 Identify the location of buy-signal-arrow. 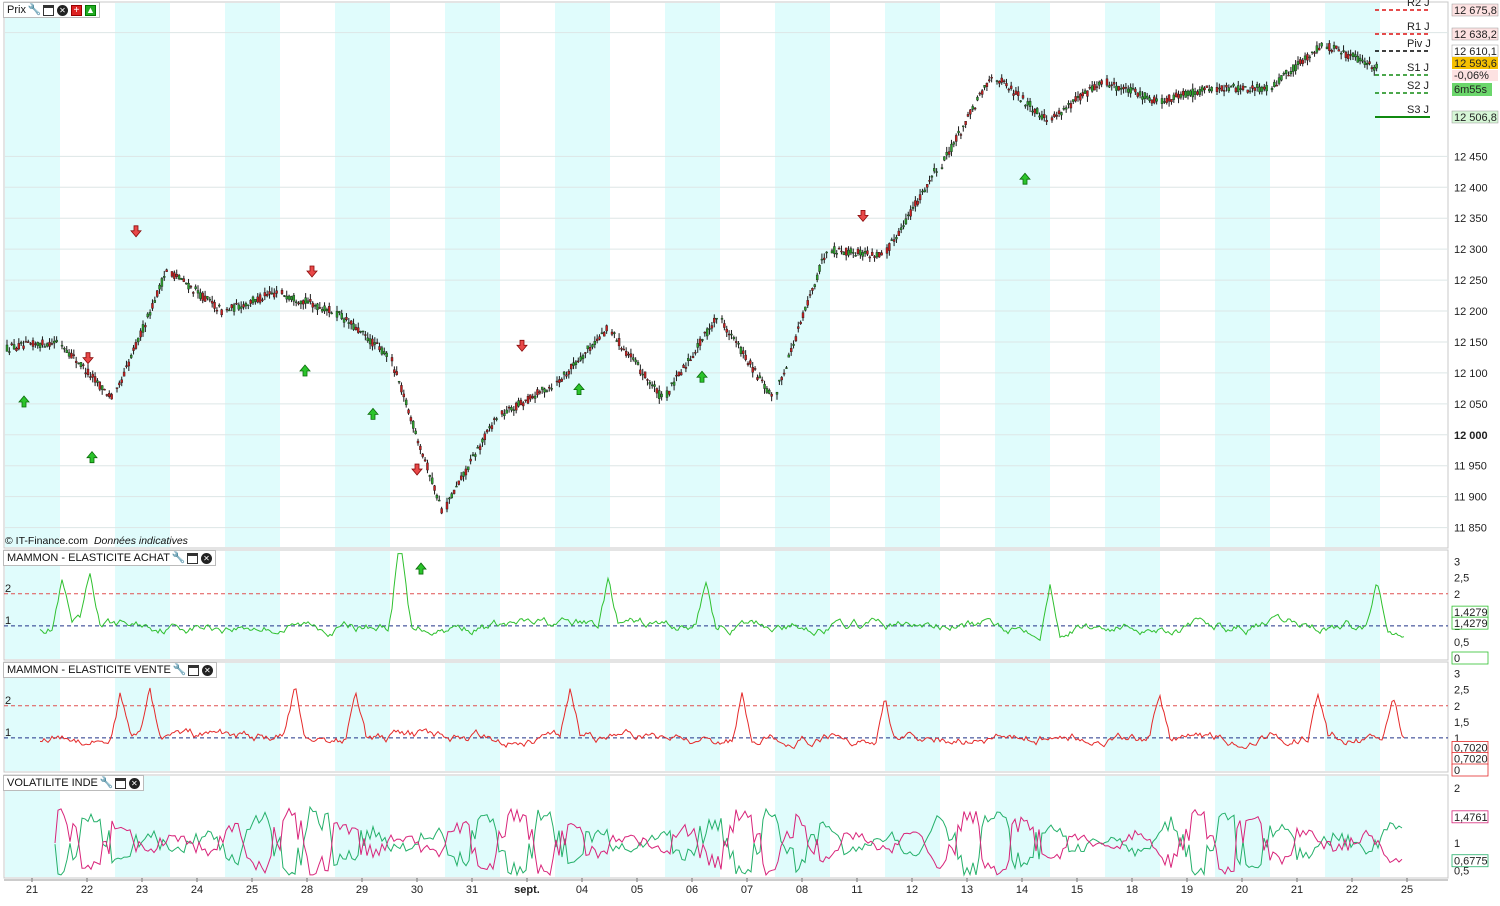
(702, 376).